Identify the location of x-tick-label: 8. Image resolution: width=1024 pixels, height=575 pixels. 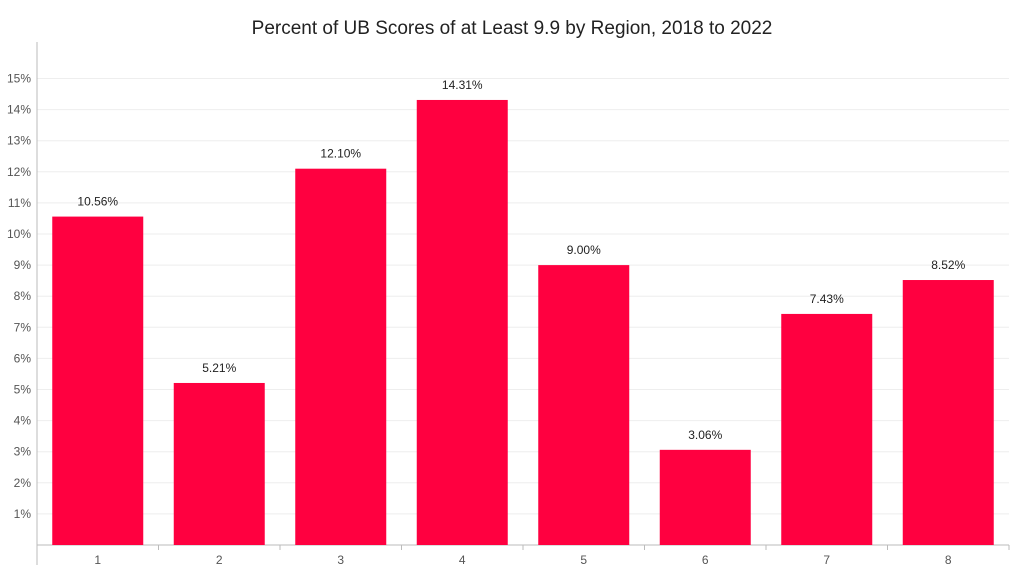
(948, 560).